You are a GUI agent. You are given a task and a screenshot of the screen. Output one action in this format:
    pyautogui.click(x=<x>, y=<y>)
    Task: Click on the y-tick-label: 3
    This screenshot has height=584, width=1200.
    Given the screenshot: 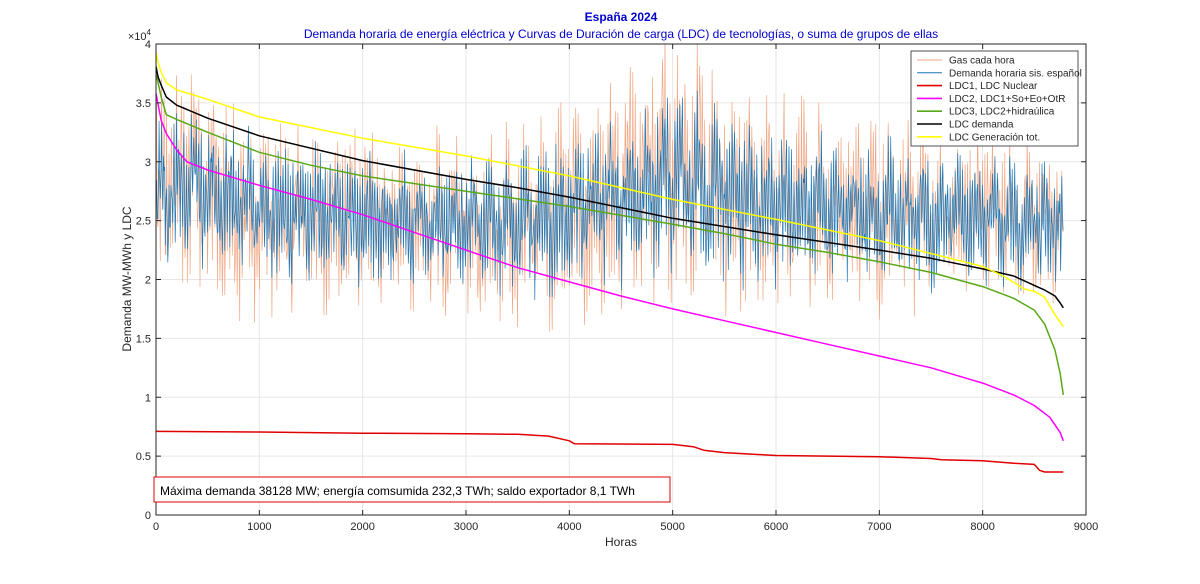 What is the action you would take?
    pyautogui.click(x=148, y=163)
    